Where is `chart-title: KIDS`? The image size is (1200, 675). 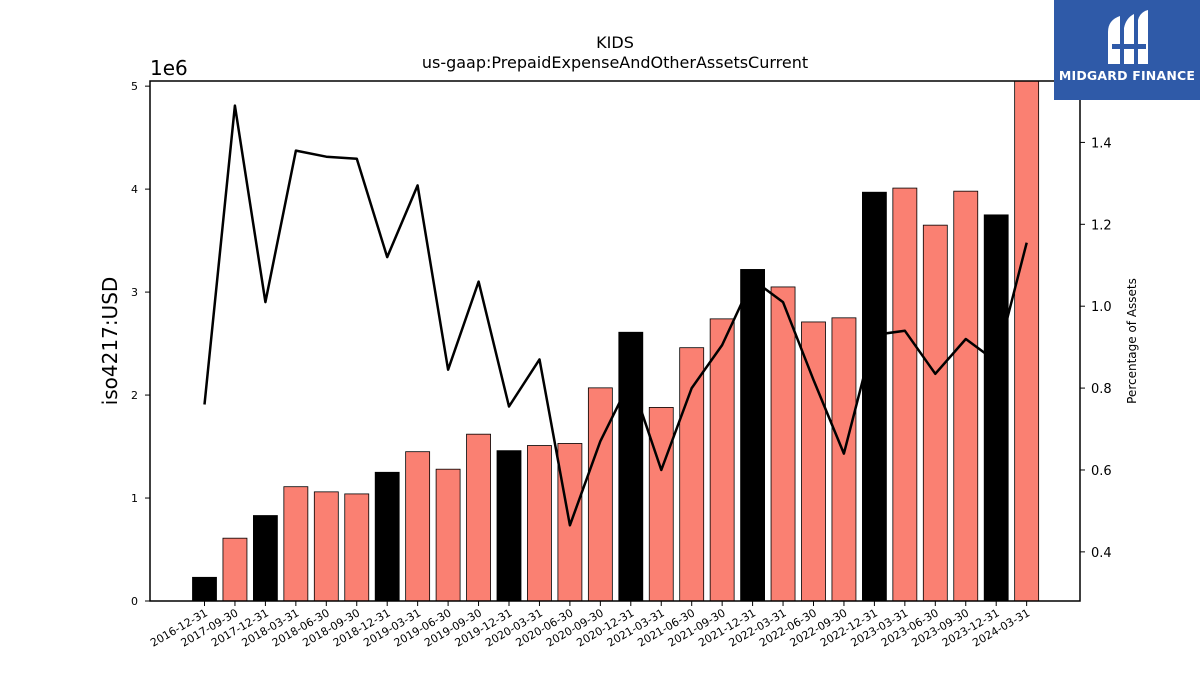
chart-title: KIDS is located at coordinates (615, 42).